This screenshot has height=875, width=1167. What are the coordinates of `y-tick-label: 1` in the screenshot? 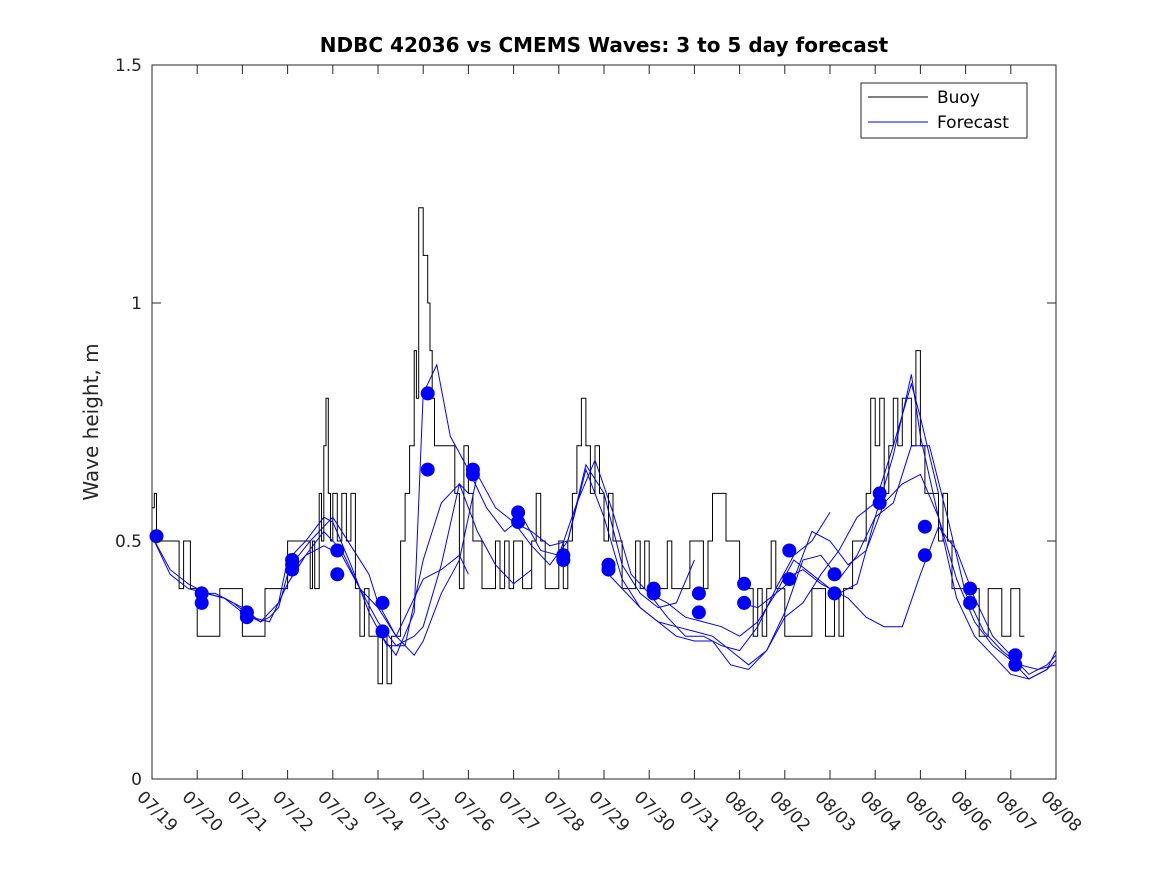 It's located at (136, 304).